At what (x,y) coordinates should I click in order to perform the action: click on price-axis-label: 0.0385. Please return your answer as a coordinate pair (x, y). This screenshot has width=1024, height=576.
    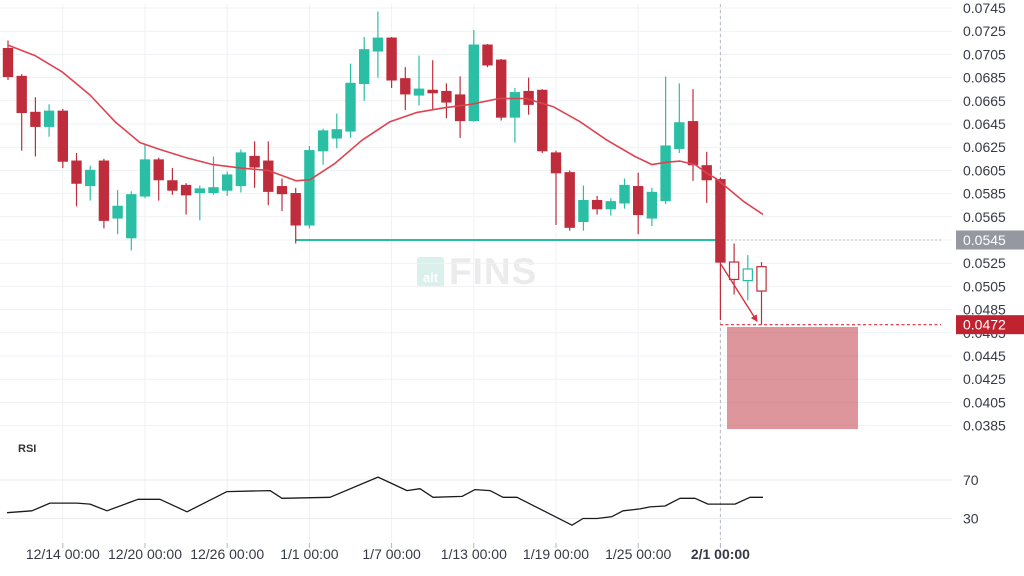
    Looking at the image, I should click on (984, 426).